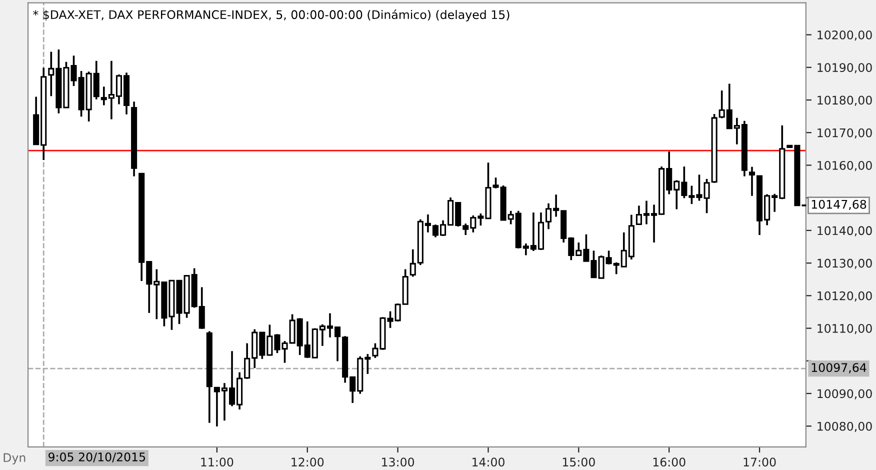  What do you see at coordinates (669, 462) in the screenshot?
I see `x-tick-label: 16:00` at bounding box center [669, 462].